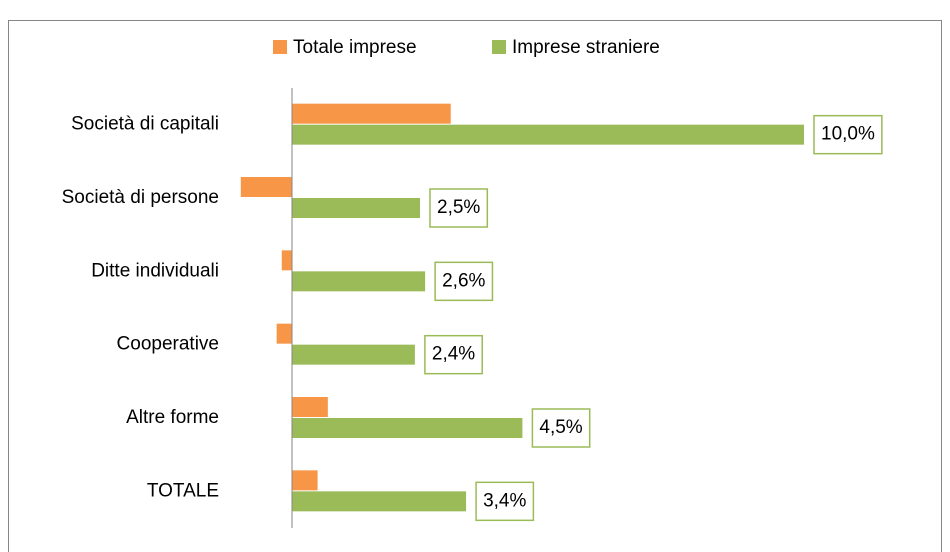  What do you see at coordinates (155, 270) in the screenshot?
I see `y-tick-label: Ditte individuali` at bounding box center [155, 270].